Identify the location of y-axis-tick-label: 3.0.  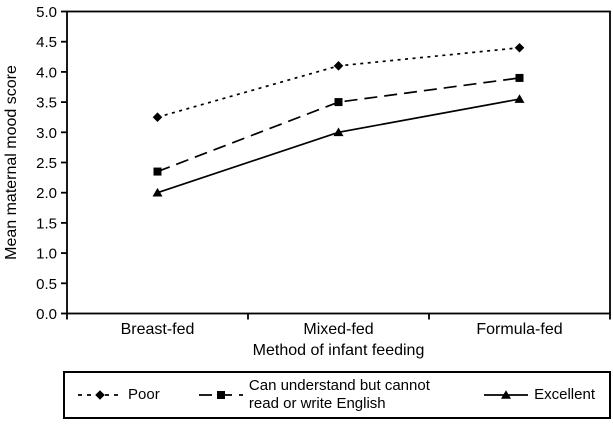
(46, 133).